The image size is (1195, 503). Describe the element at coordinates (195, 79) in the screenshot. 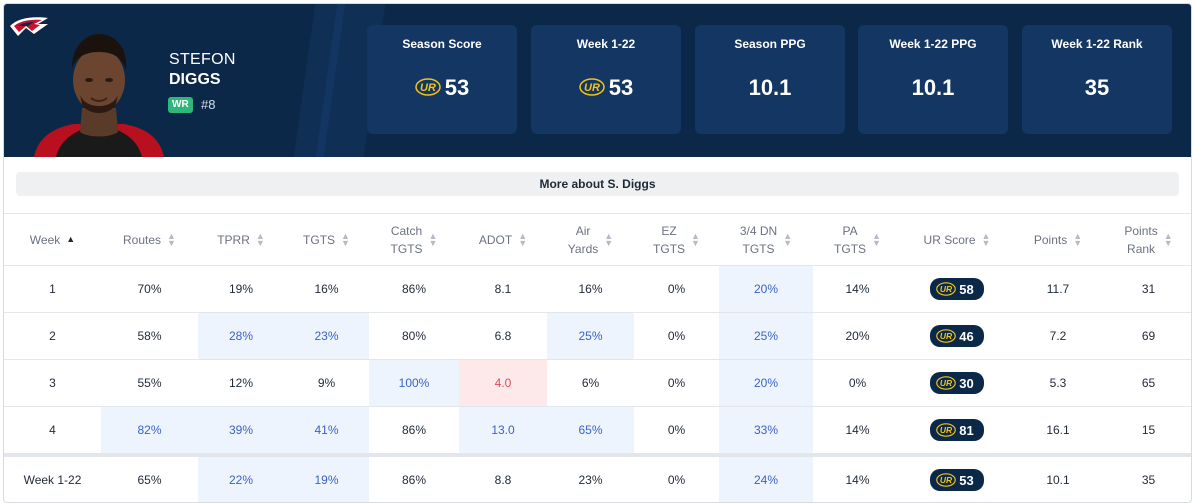

I see `player-last-name: DIGGS` at that location.